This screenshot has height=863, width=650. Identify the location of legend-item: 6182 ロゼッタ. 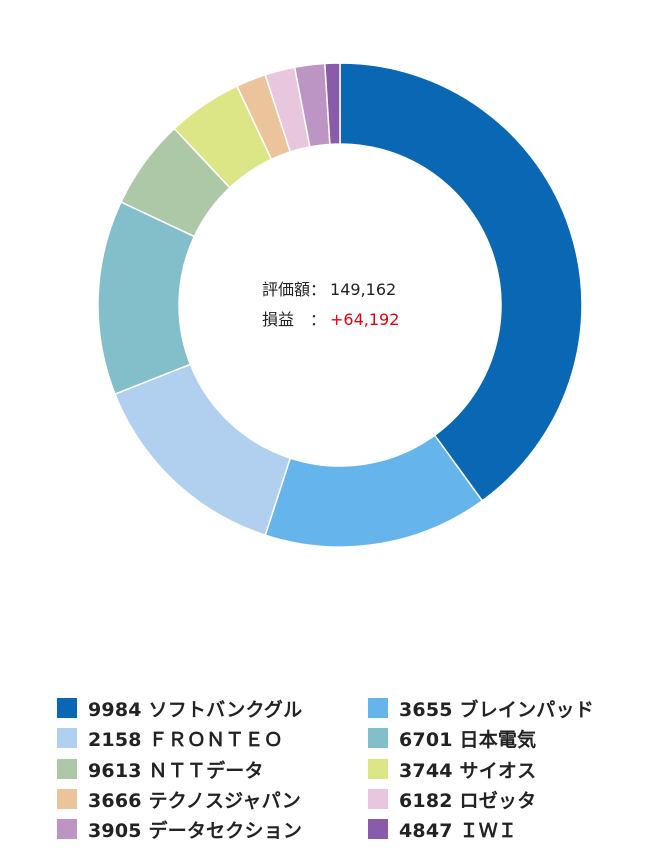
(452, 799).